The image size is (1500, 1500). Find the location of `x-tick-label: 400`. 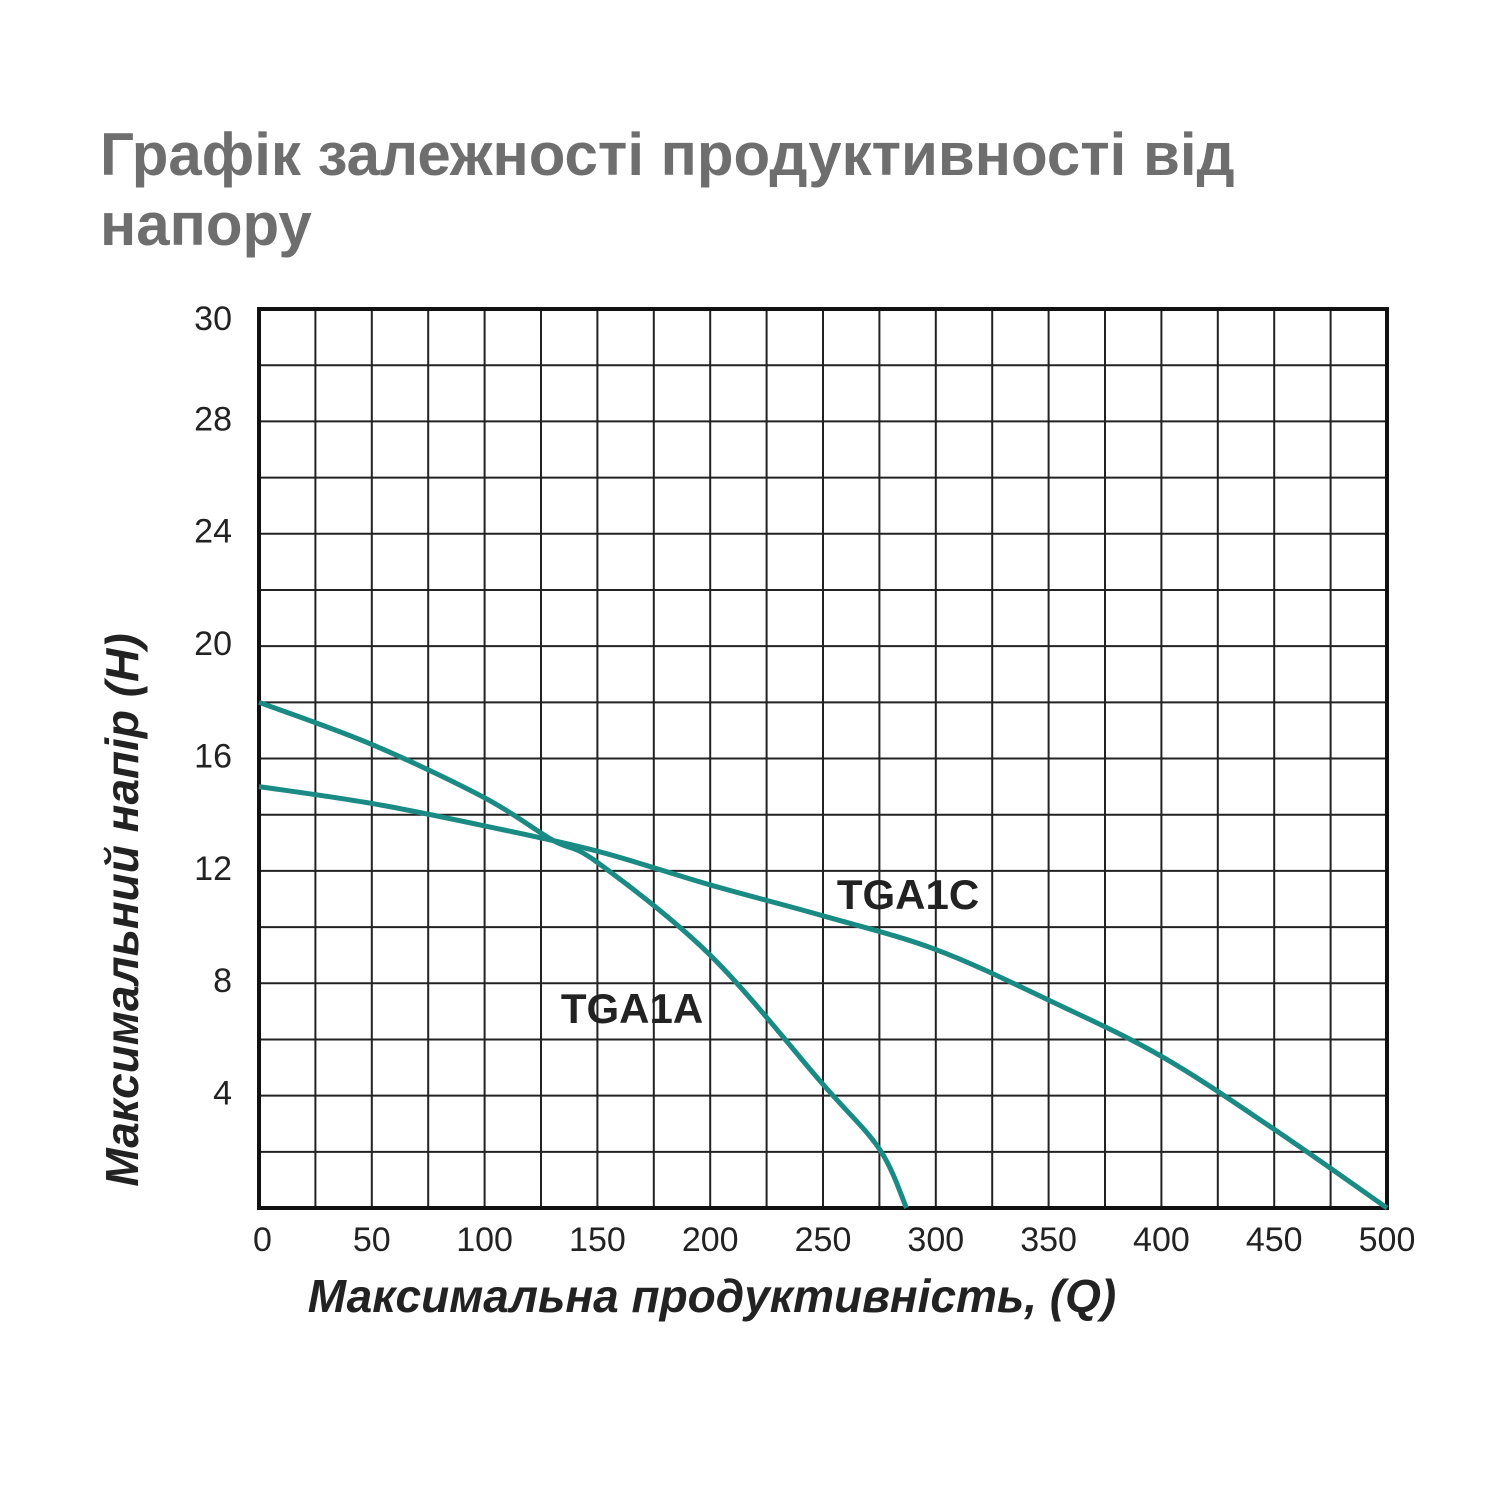

x-tick-label: 400 is located at coordinates (1161, 1240).